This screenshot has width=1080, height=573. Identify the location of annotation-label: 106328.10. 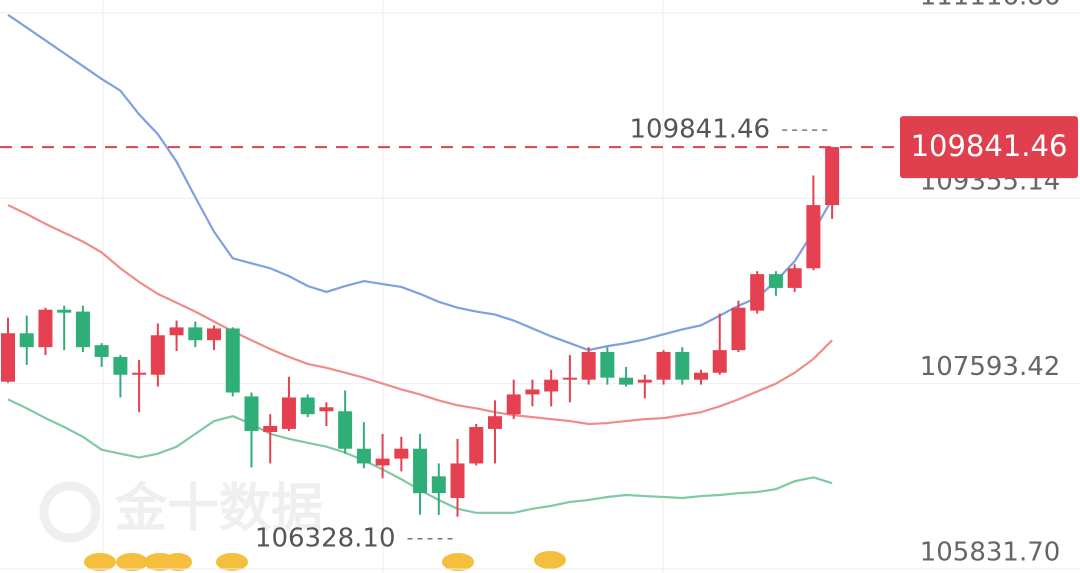
(325, 538).